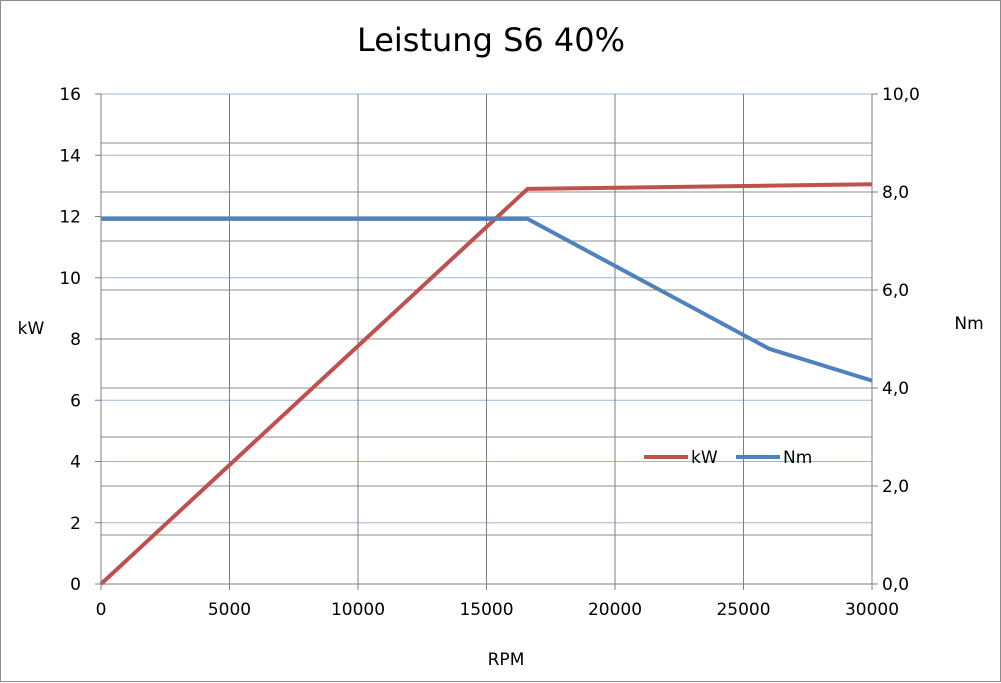 Image resolution: width=1001 pixels, height=683 pixels. I want to click on y-left-tick-label: 6, so click(75, 401).